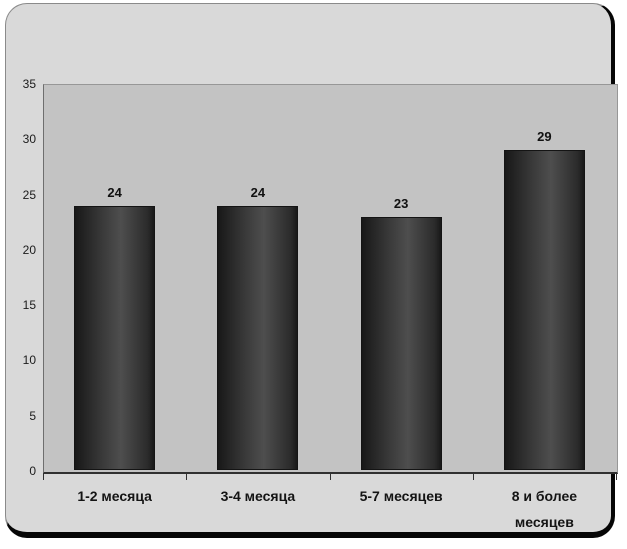  I want to click on x-category-label: 1-2 месяца, so click(114, 496).